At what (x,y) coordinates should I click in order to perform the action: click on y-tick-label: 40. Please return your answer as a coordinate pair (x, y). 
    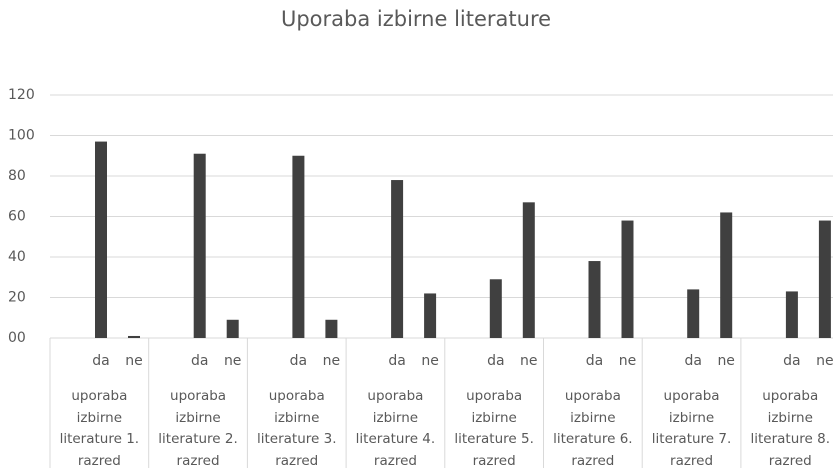
    Looking at the image, I should click on (17, 257).